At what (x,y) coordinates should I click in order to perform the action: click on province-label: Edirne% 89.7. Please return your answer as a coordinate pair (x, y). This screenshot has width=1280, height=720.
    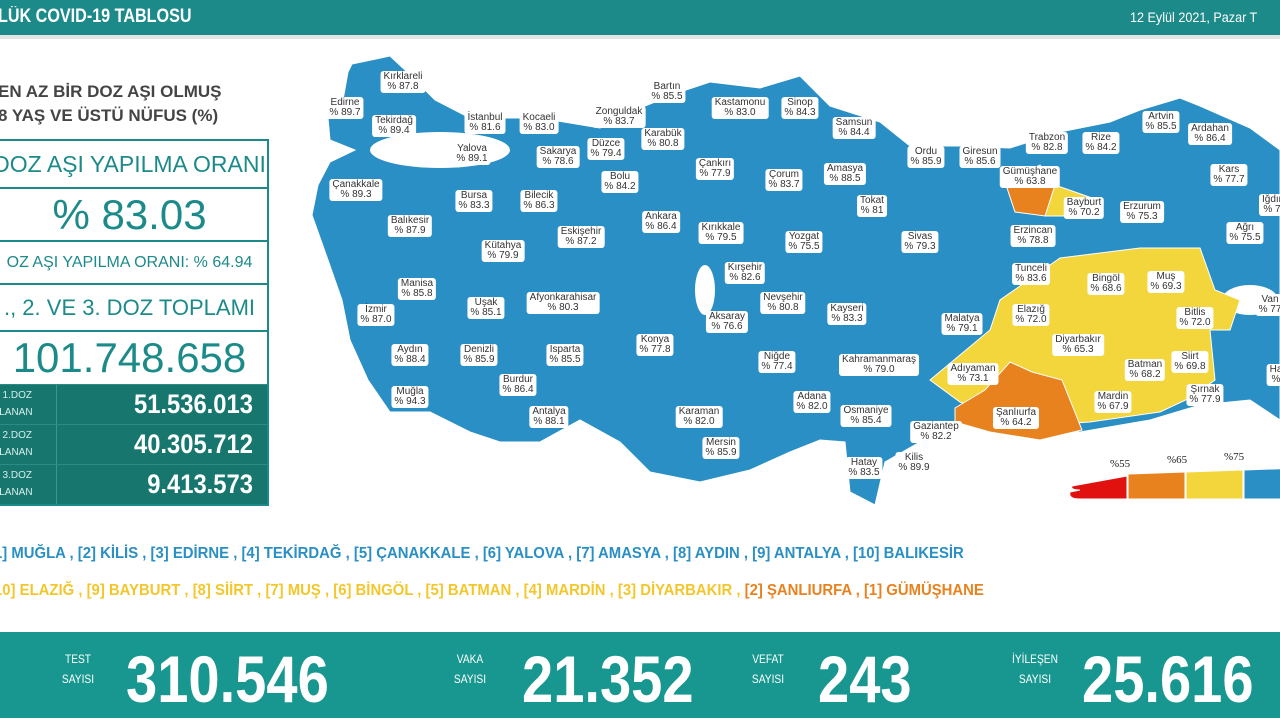
    Looking at the image, I should click on (345, 108).